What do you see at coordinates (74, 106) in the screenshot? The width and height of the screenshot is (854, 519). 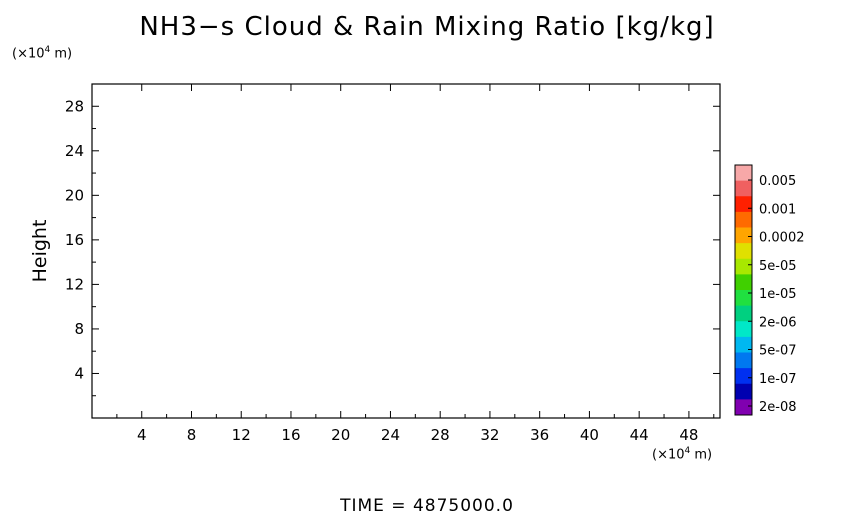 I see `y-tick-label: 28` at bounding box center [74, 106].